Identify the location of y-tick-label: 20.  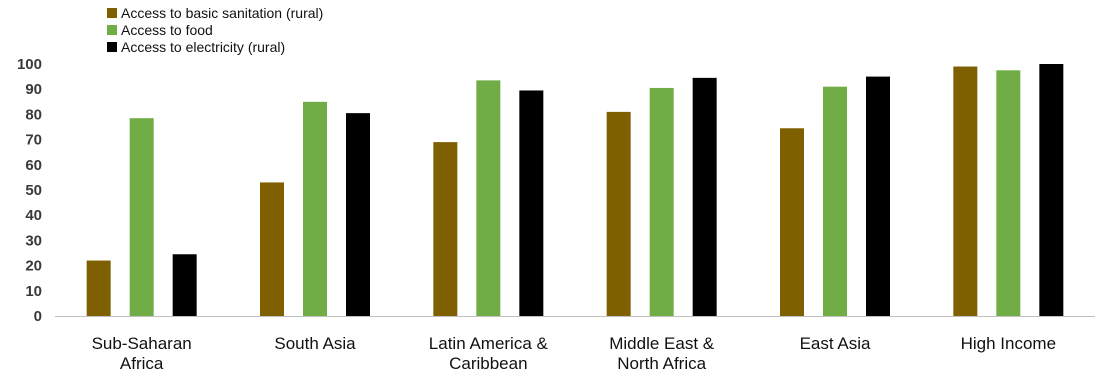
(33, 266).